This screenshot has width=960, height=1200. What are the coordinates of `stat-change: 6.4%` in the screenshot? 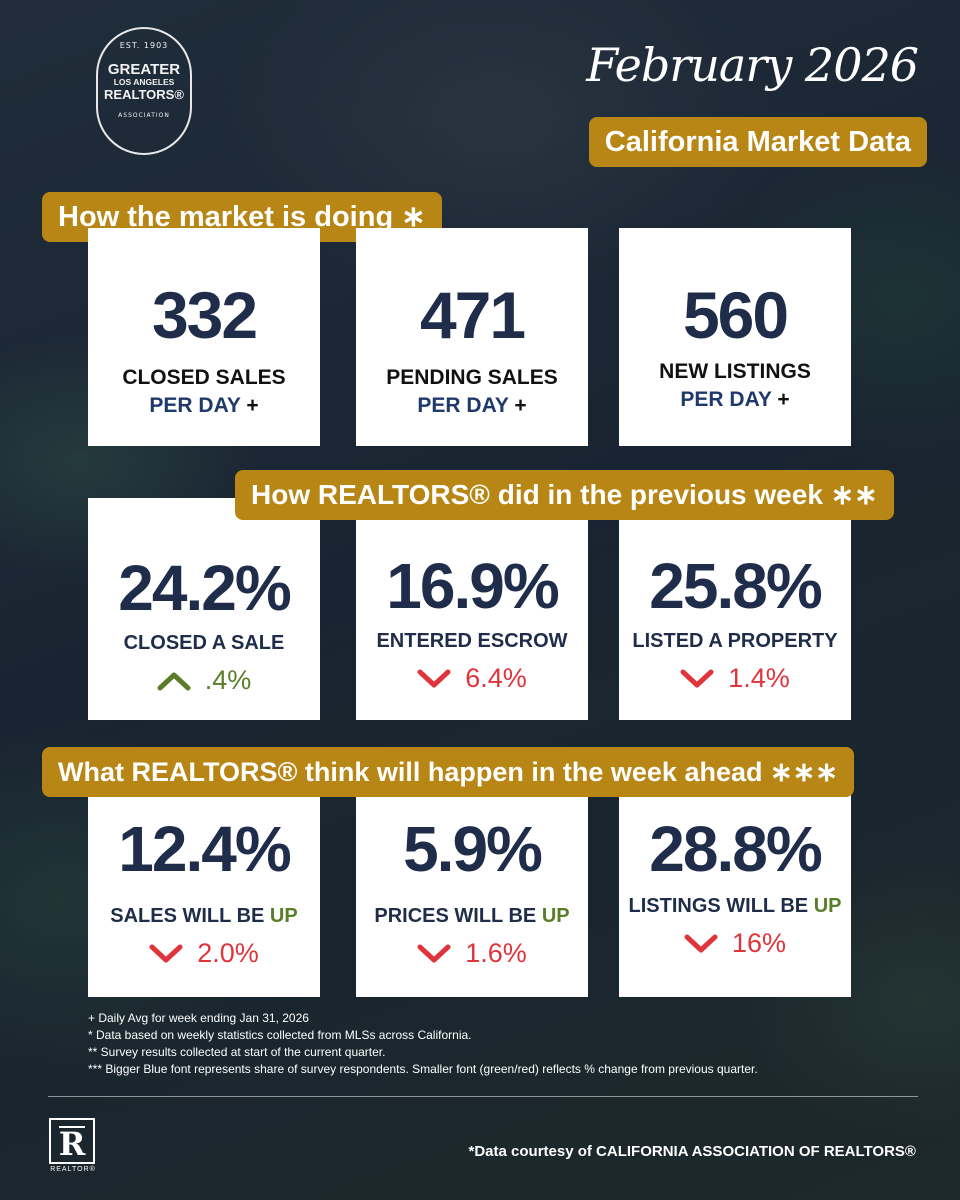 It's located at (472, 678).